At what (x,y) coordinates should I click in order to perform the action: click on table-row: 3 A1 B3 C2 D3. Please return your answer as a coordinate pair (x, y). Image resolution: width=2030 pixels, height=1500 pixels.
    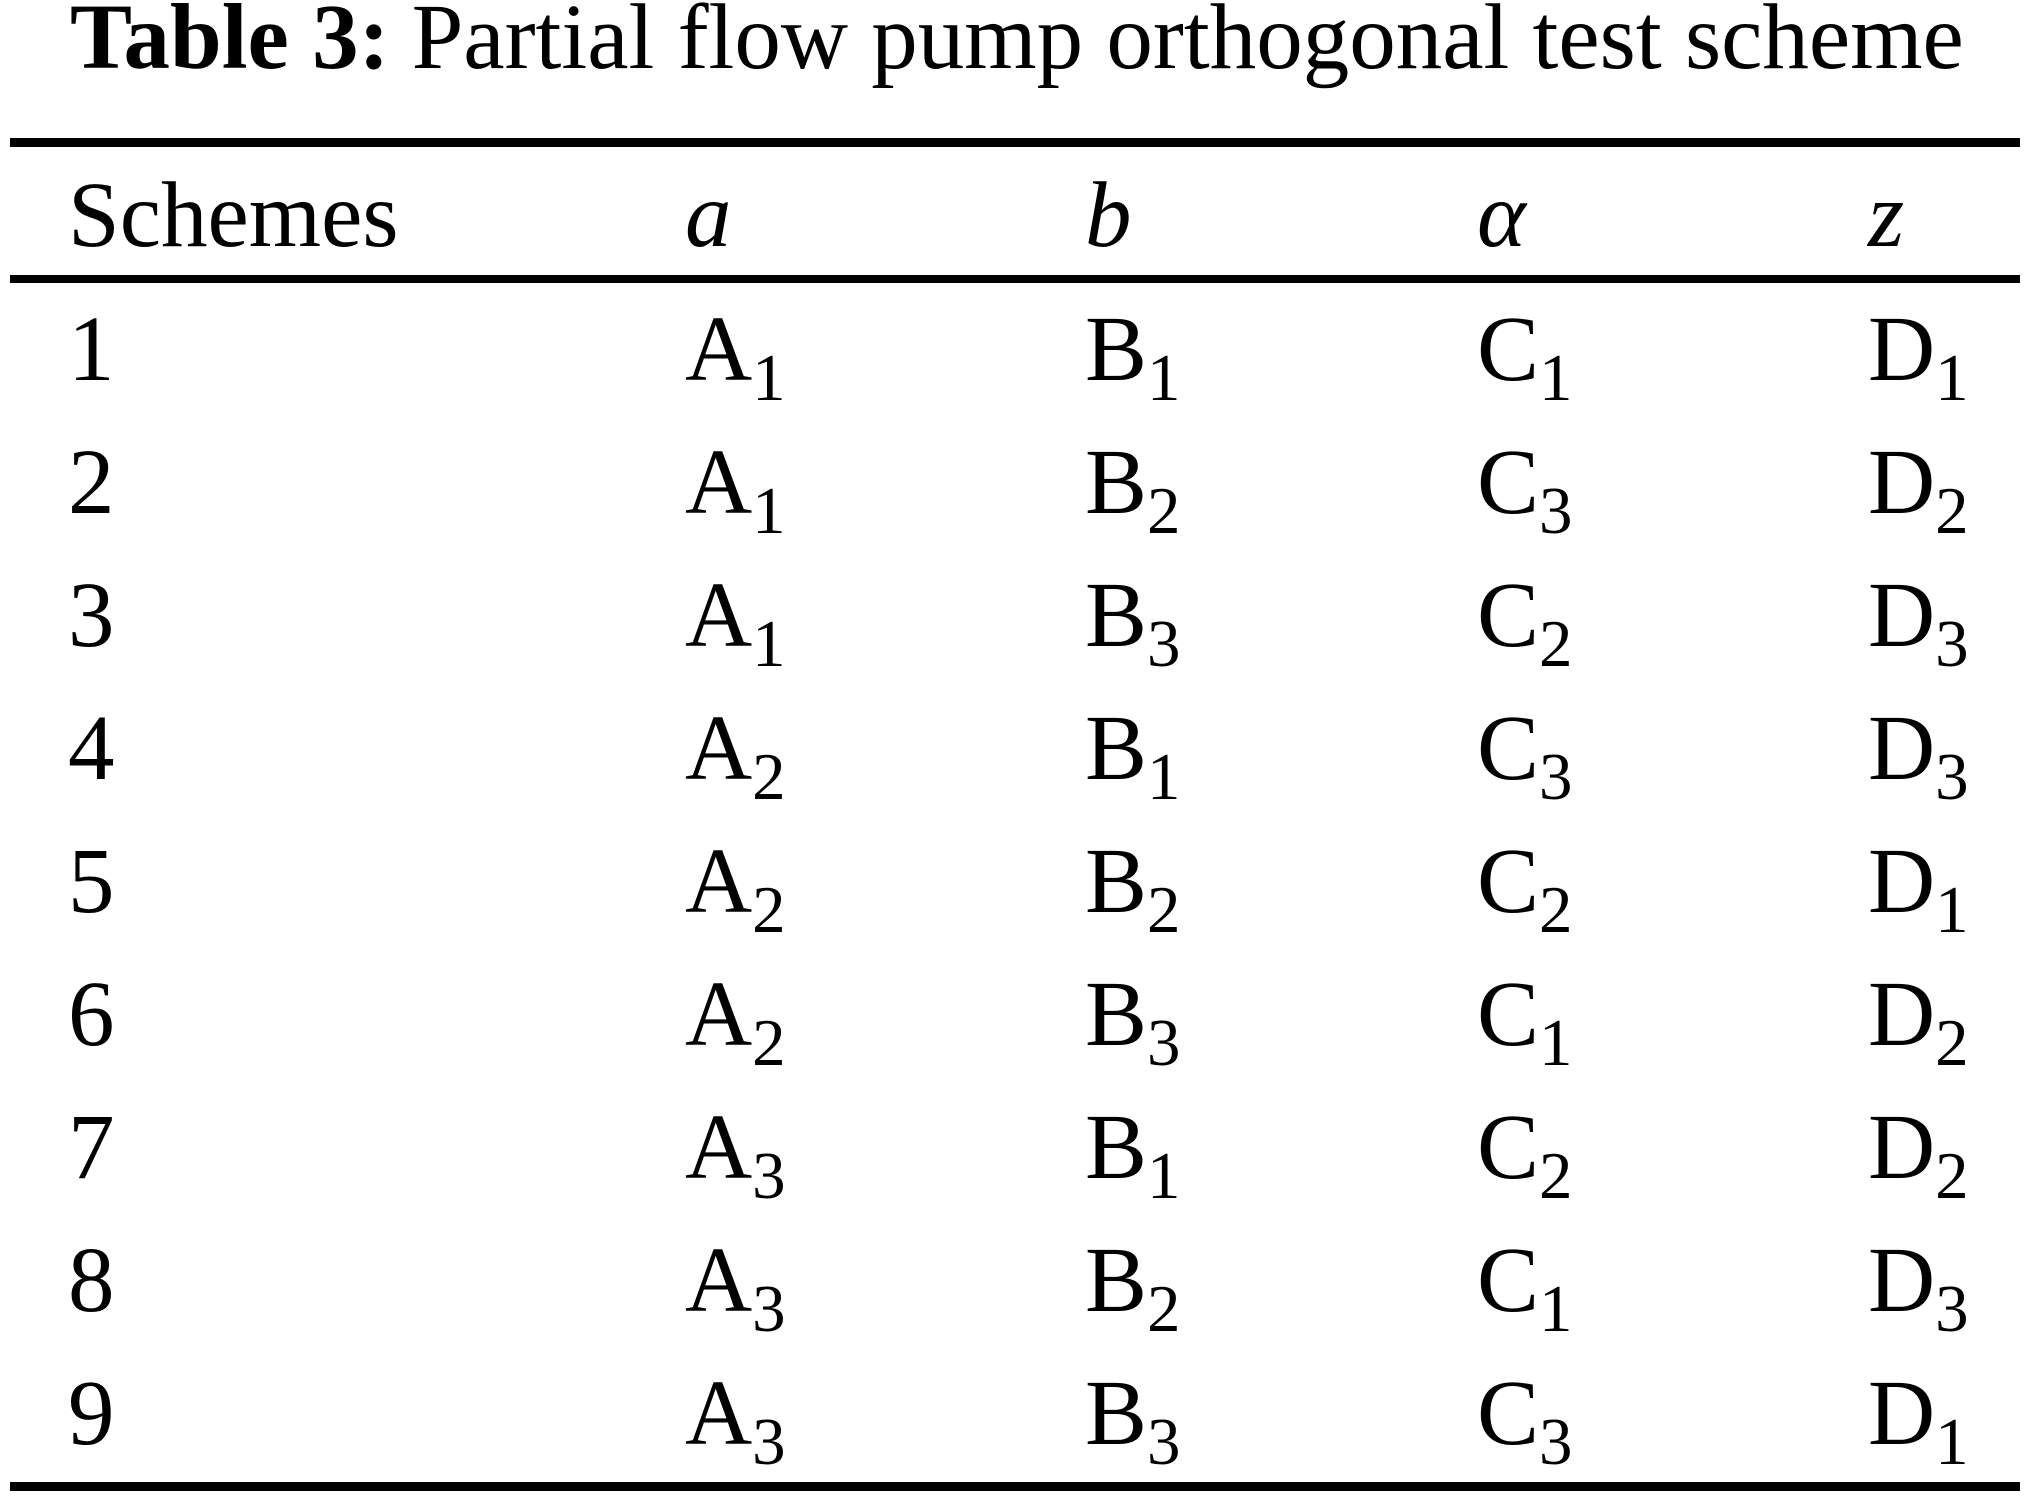
    Looking at the image, I should click on (1015, 635).